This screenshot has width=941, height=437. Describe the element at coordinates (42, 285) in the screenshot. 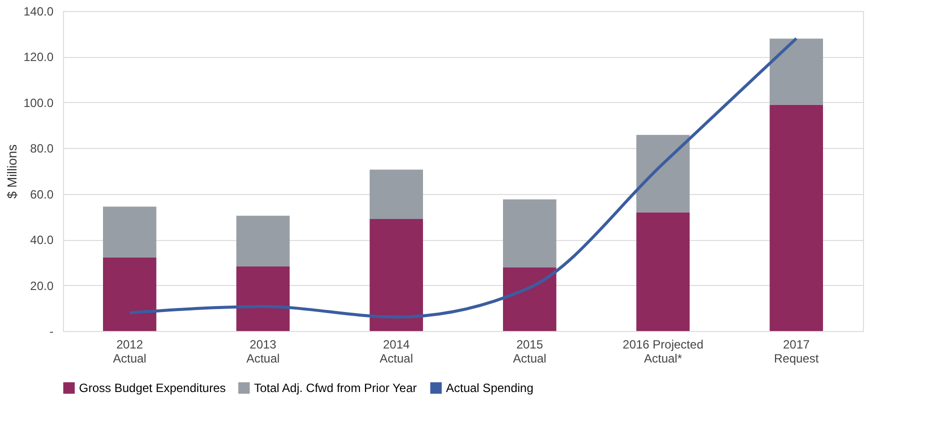

I see `y-tick-label: 20.0` at that location.